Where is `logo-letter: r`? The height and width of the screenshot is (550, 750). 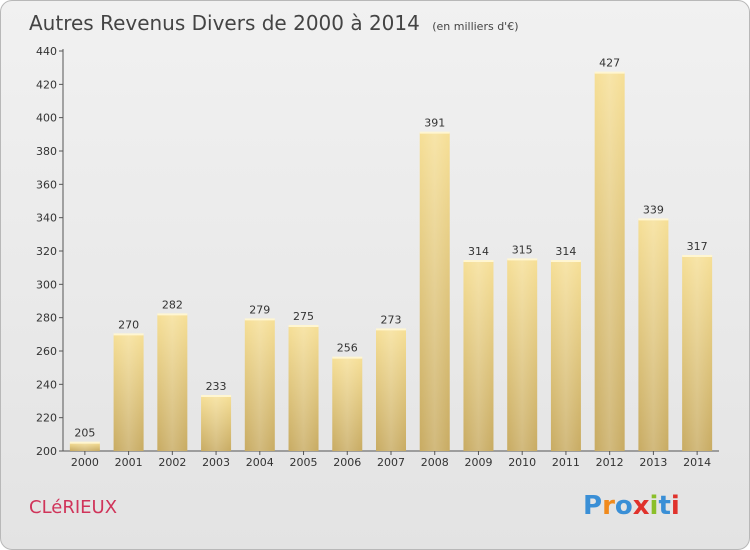 logo-letter: r is located at coordinates (608, 506).